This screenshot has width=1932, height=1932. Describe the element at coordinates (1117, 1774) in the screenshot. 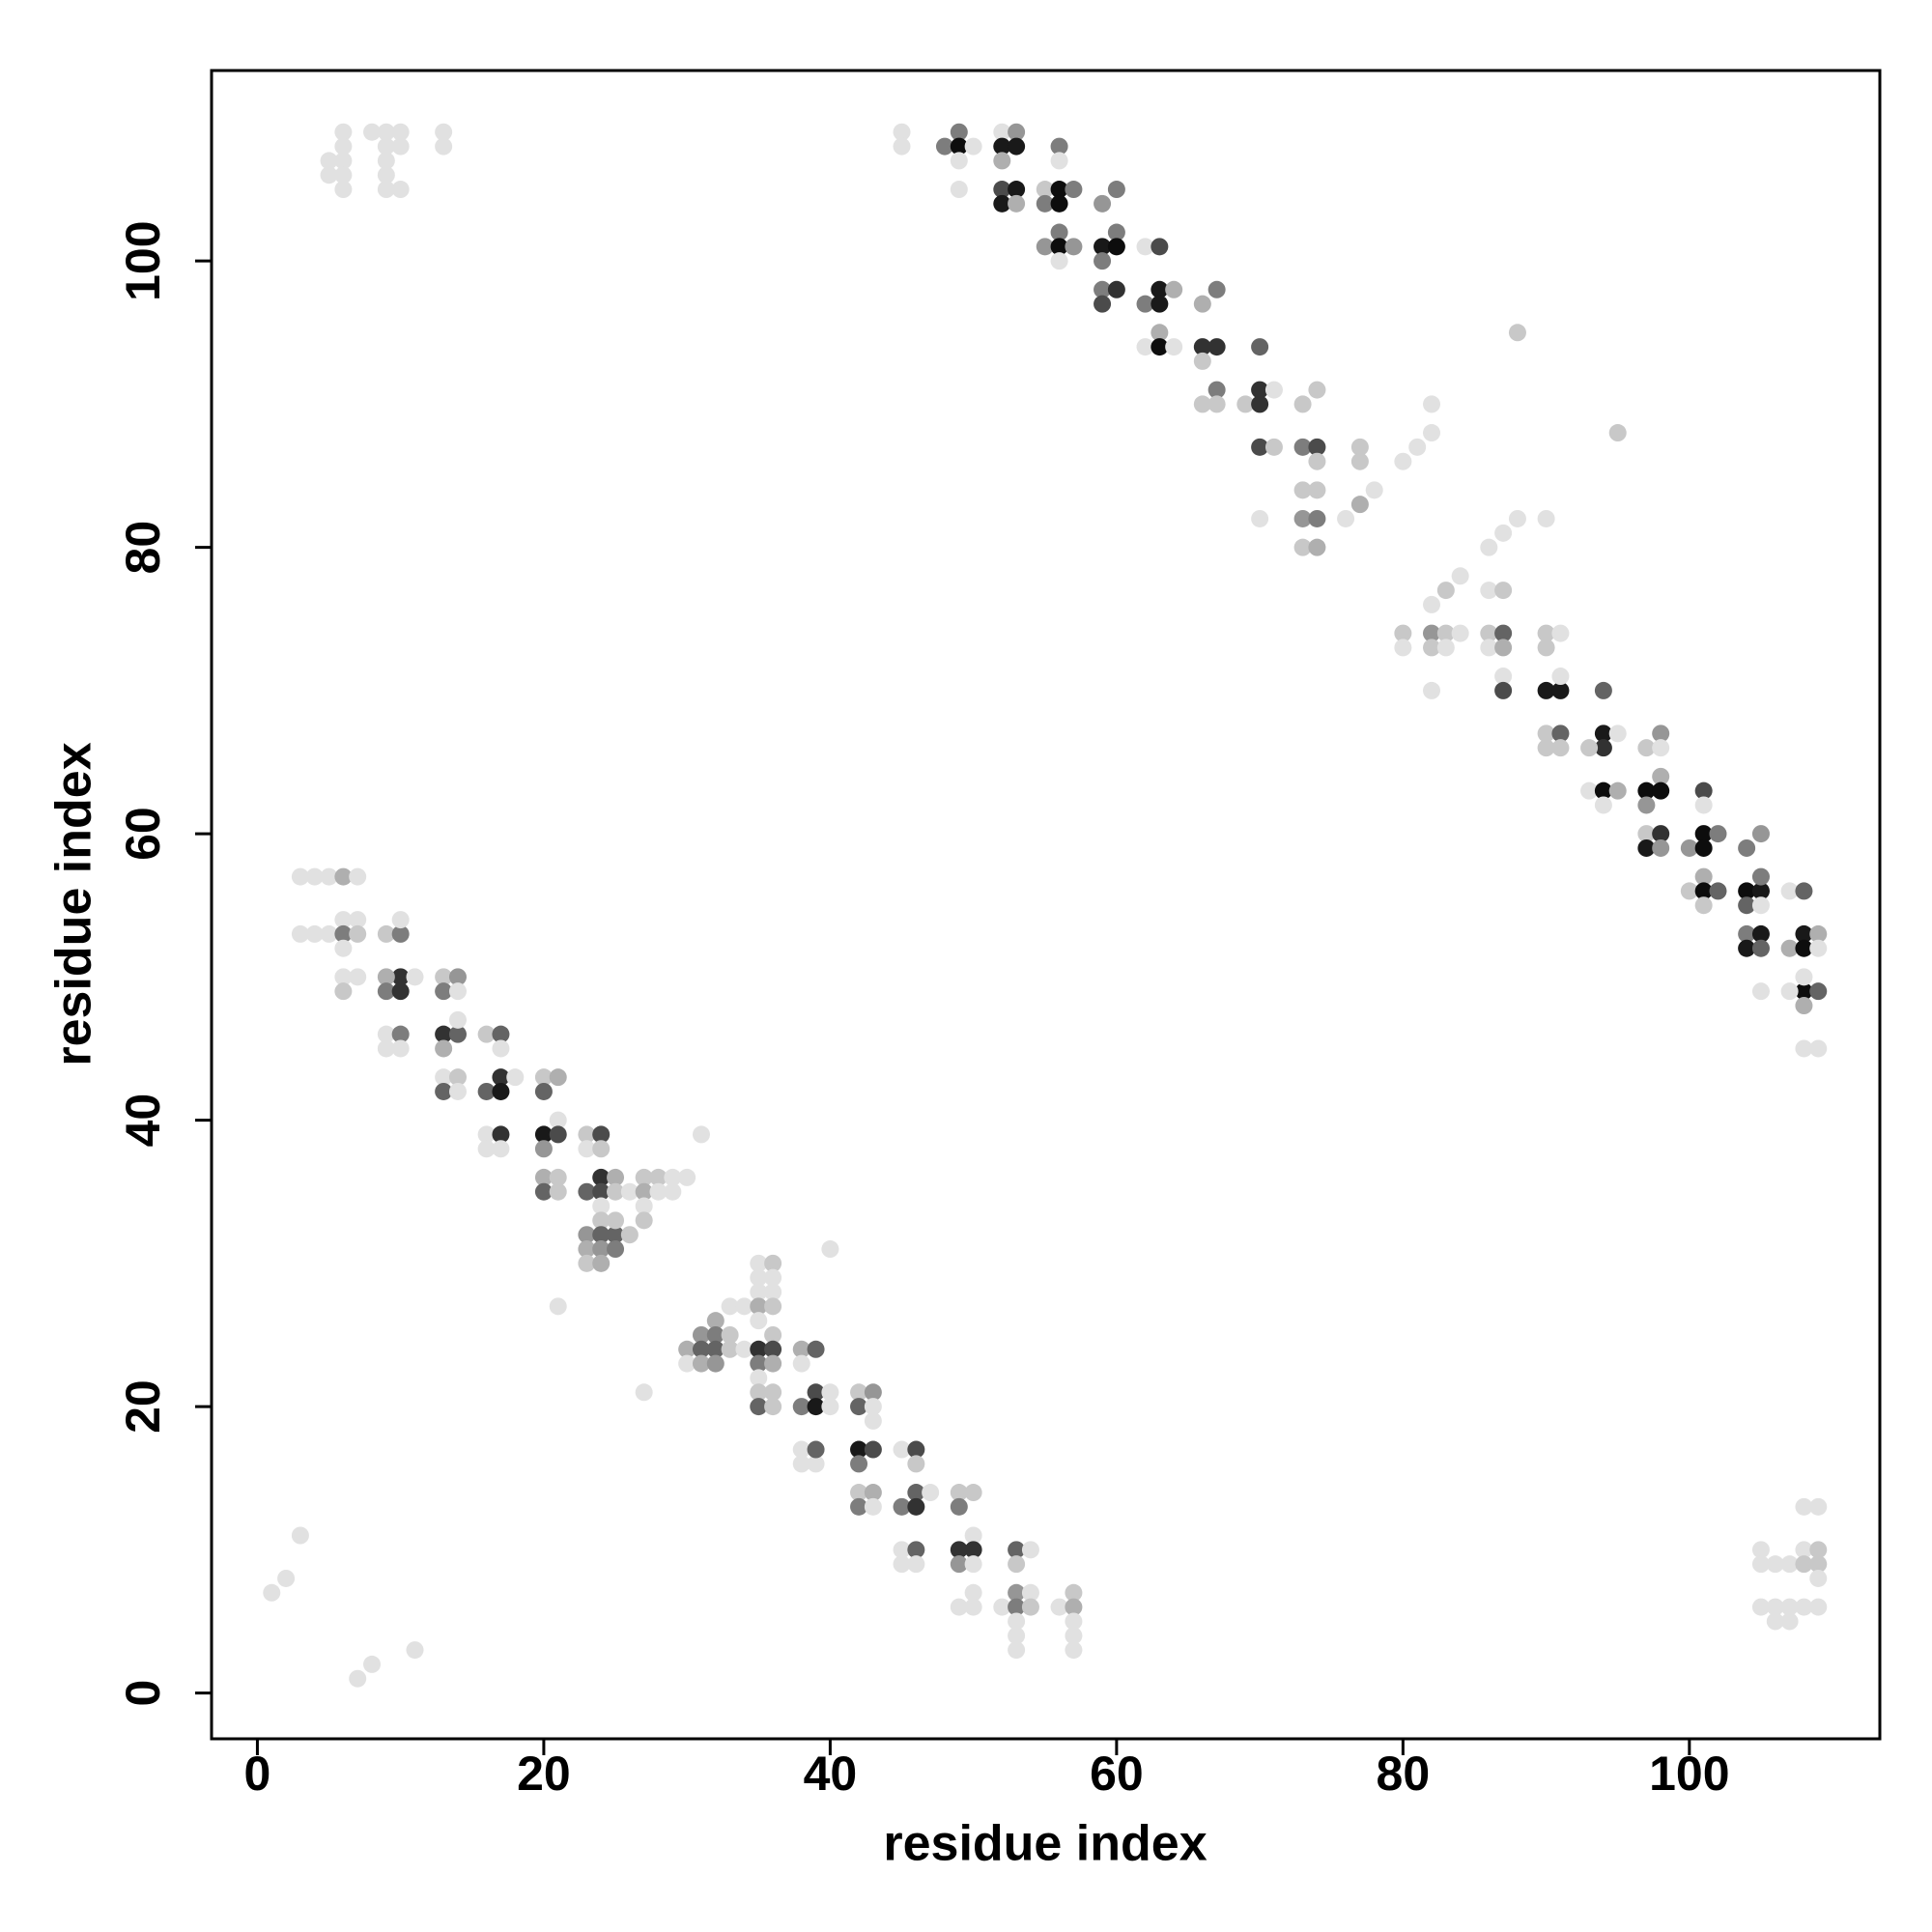

I see `x-tick-label: 60` at that location.